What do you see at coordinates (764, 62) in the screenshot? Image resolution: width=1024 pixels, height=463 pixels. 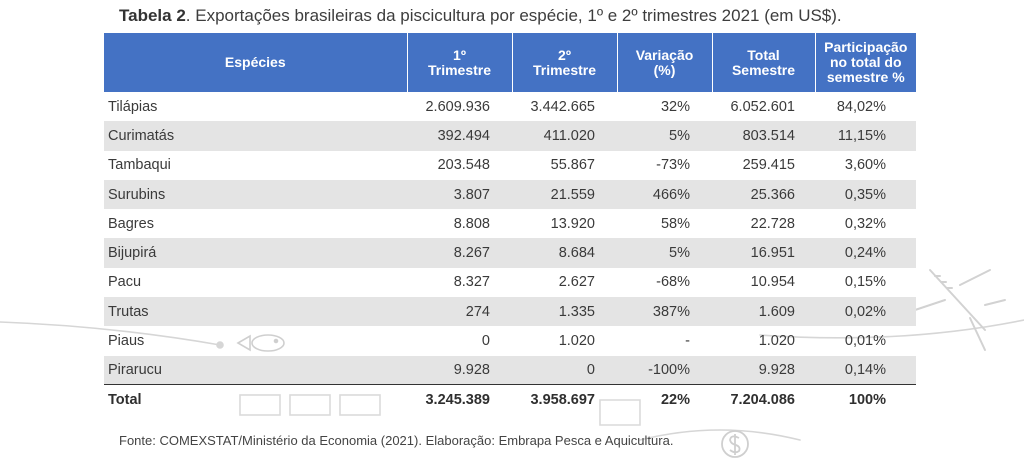 I see `header-total: Total Semestre` at bounding box center [764, 62].